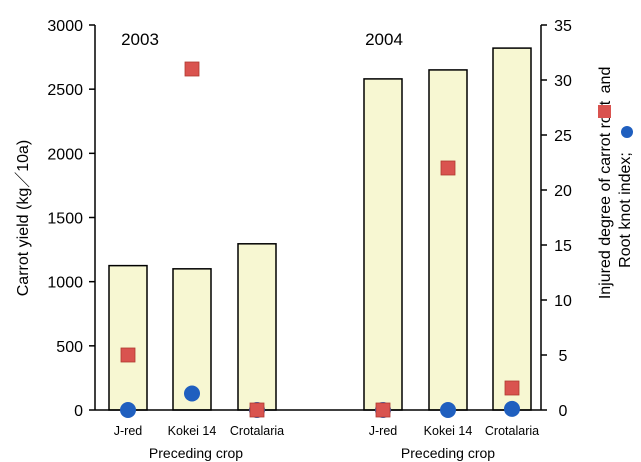 Image resolution: width=641 pixels, height=462 pixels. What do you see at coordinates (65, 283) in the screenshot?
I see `left-tick-label-1000: 1000` at bounding box center [65, 283].